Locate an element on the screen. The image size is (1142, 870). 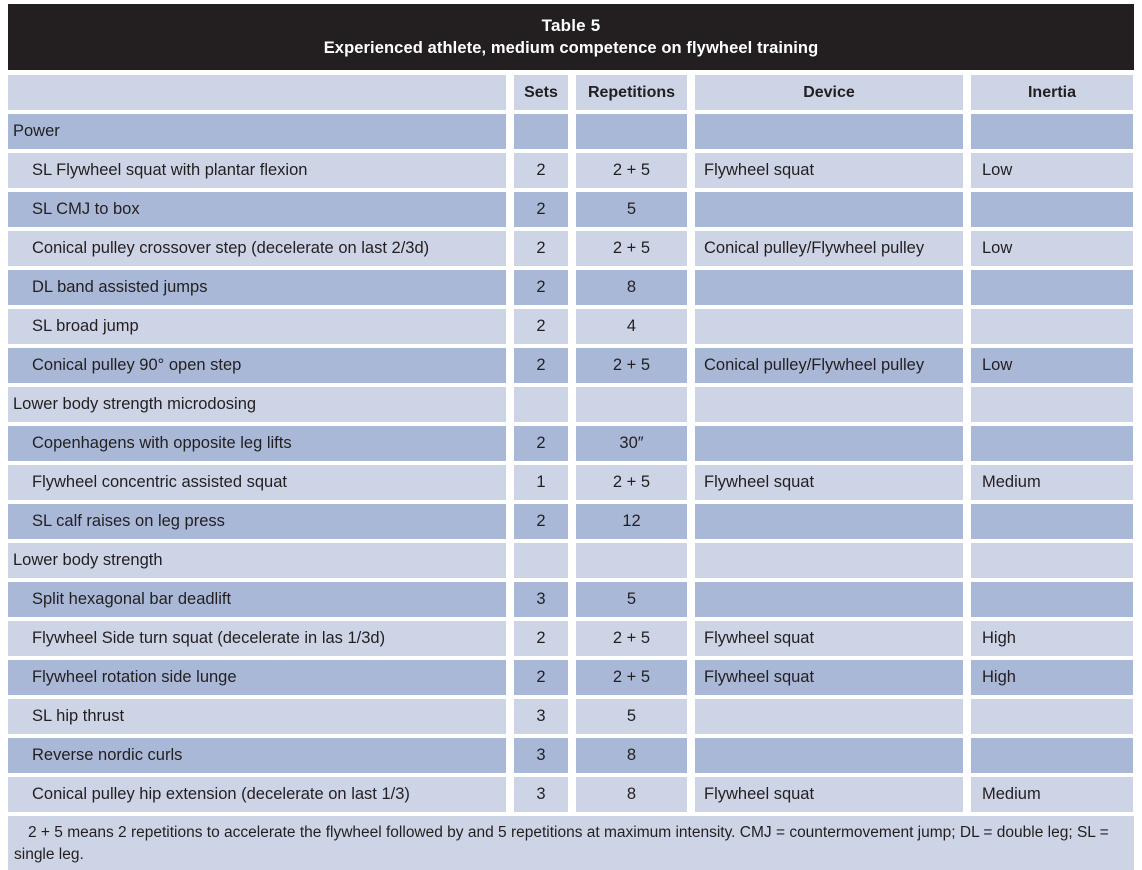
table-row: Split hexagonal bar deadlift 3 5 is located at coordinates (571, 599).